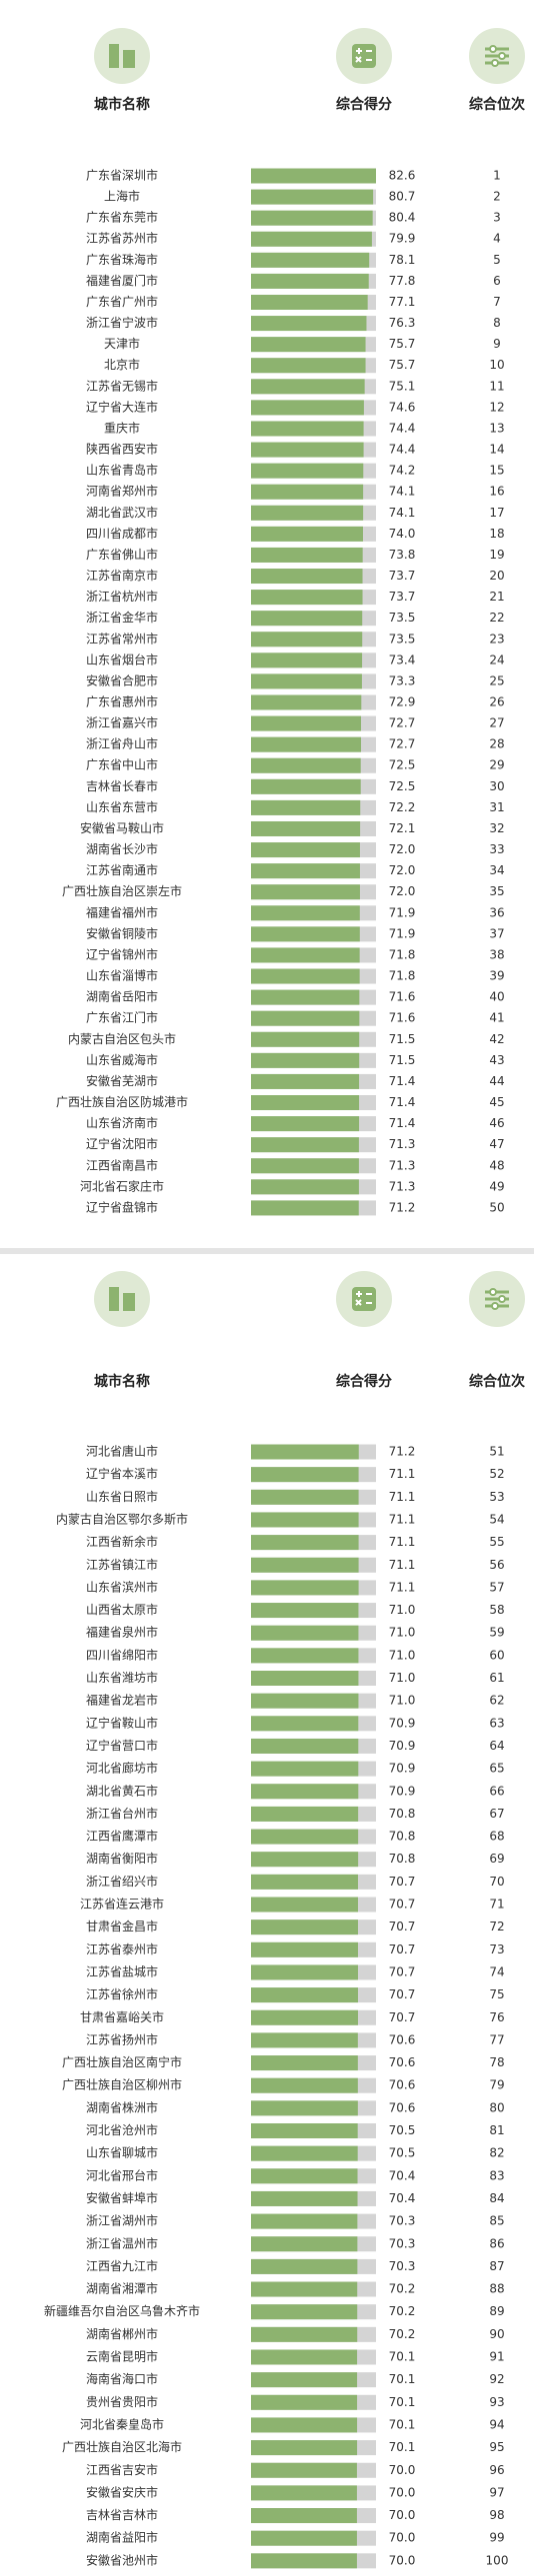 This screenshot has height=2576, width=534. Describe the element at coordinates (496, 1165) in the screenshot. I see `rank: 48` at that location.